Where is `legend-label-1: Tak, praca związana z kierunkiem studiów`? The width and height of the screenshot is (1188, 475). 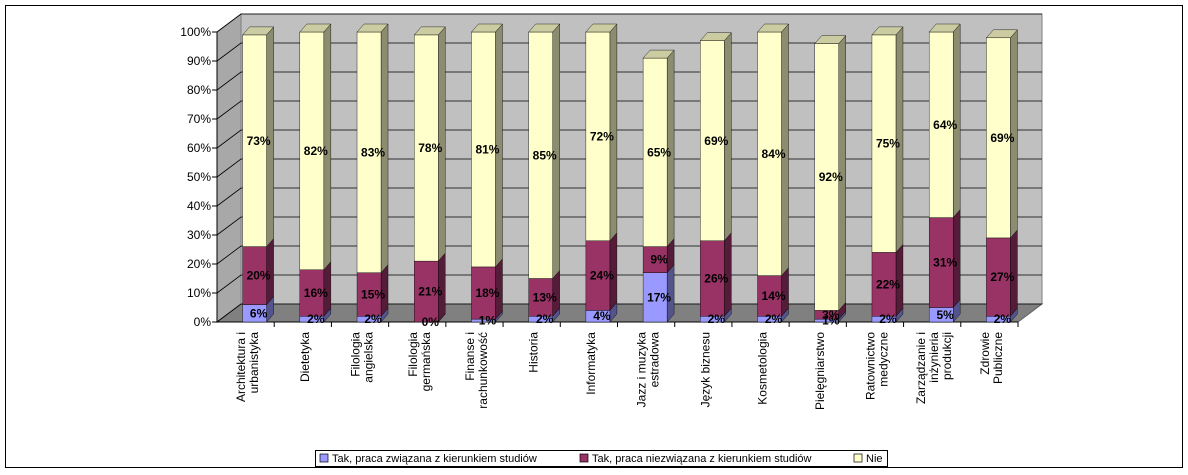 legend-label-1: Tak, praca związana z kierunkiem studiów is located at coordinates (434, 459).